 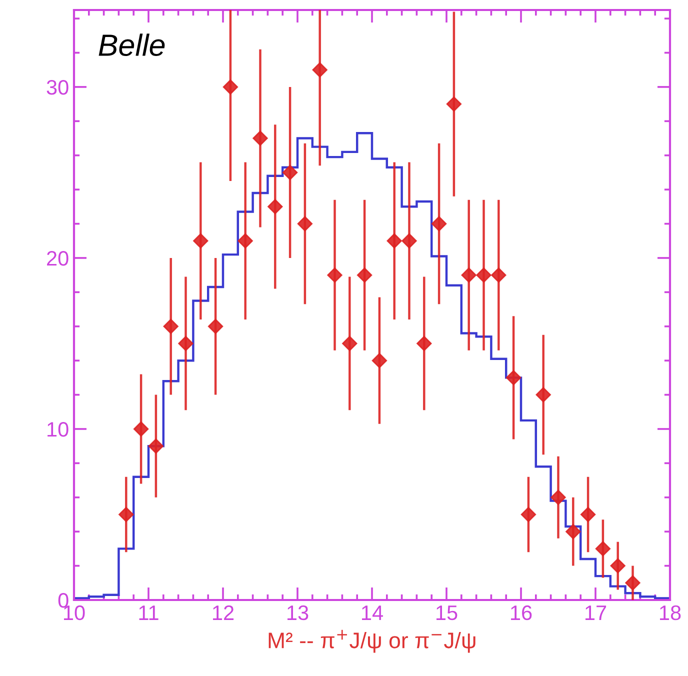 I want to click on x-tick-label: 14, so click(x=372, y=613).